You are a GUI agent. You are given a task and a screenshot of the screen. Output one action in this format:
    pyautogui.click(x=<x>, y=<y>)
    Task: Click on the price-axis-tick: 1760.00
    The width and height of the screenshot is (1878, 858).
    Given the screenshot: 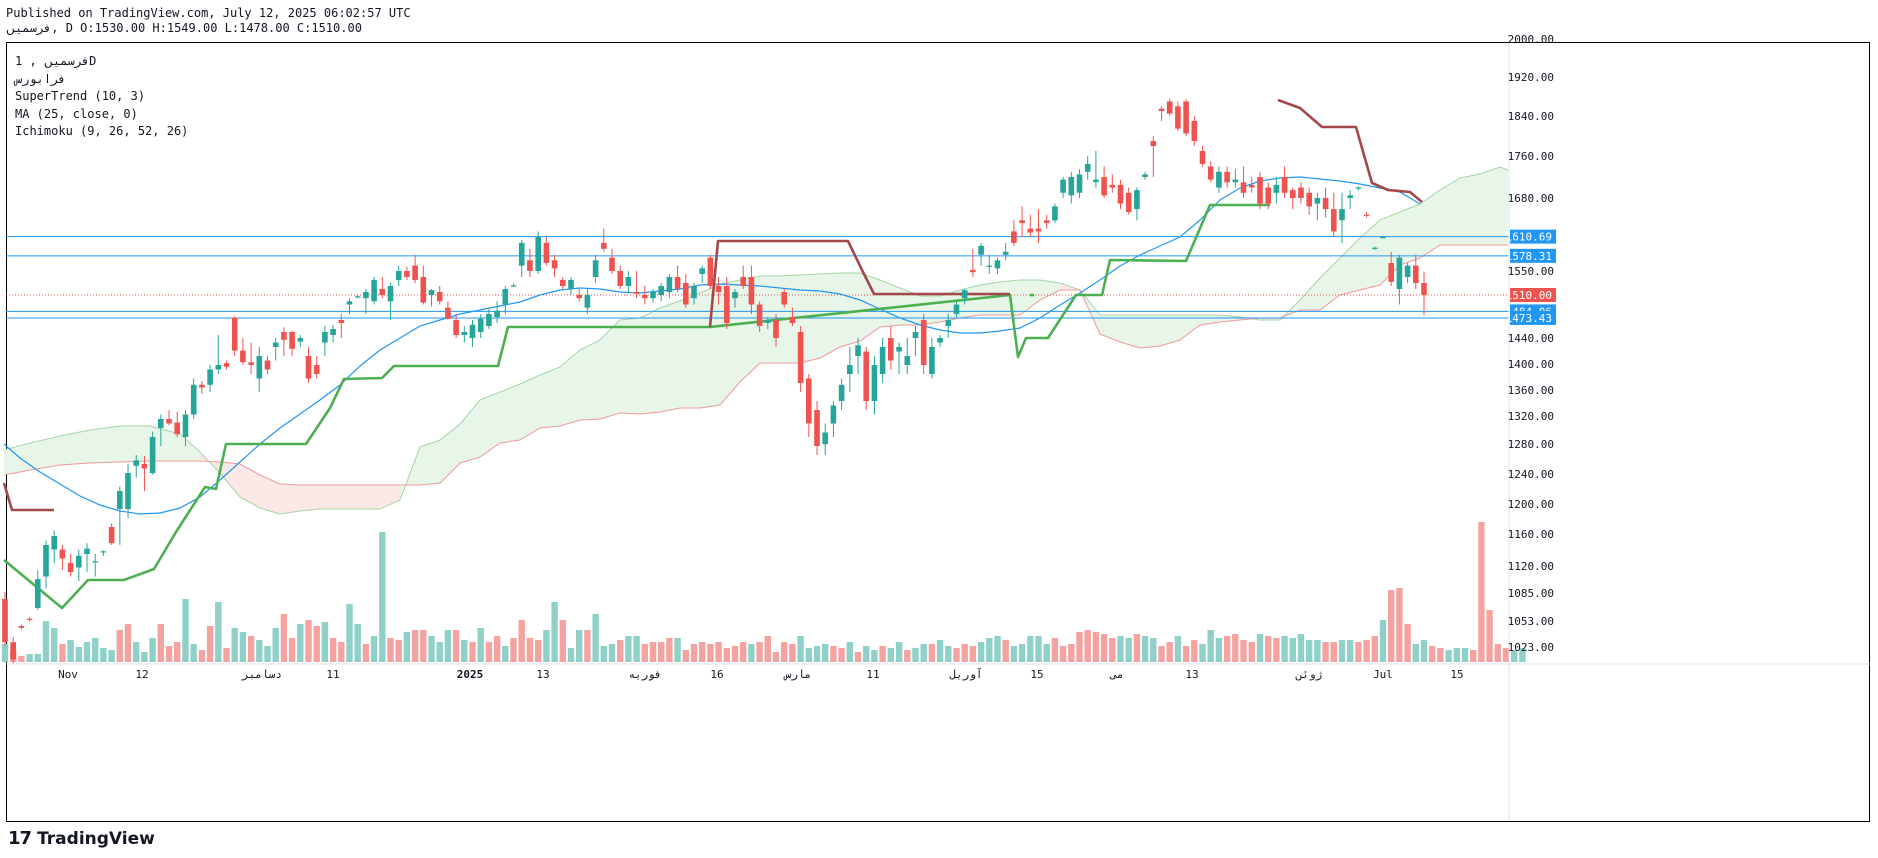 What is the action you would take?
    pyautogui.click(x=1531, y=156)
    